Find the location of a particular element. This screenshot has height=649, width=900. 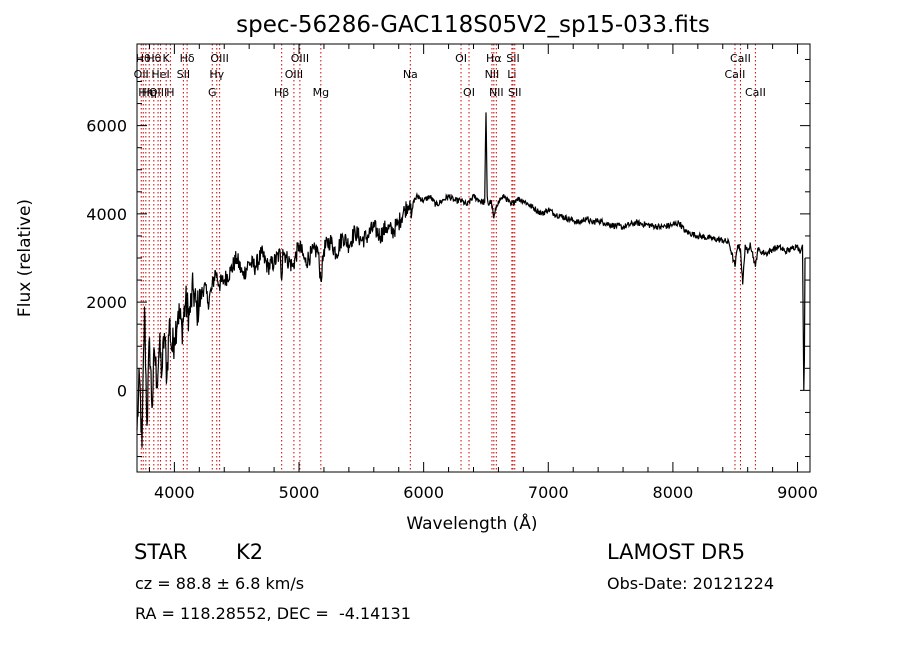

line-marker-label: Mg is located at coordinates (321, 92).